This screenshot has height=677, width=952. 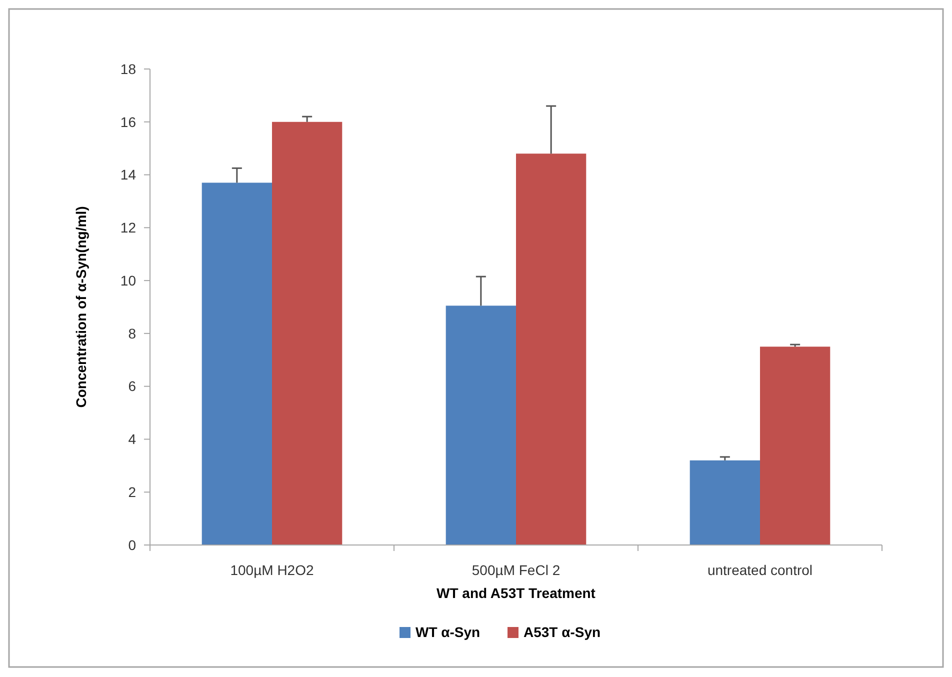 I want to click on y-axis-title: Concentration of α-Syn(ng/ml), so click(x=81, y=307).